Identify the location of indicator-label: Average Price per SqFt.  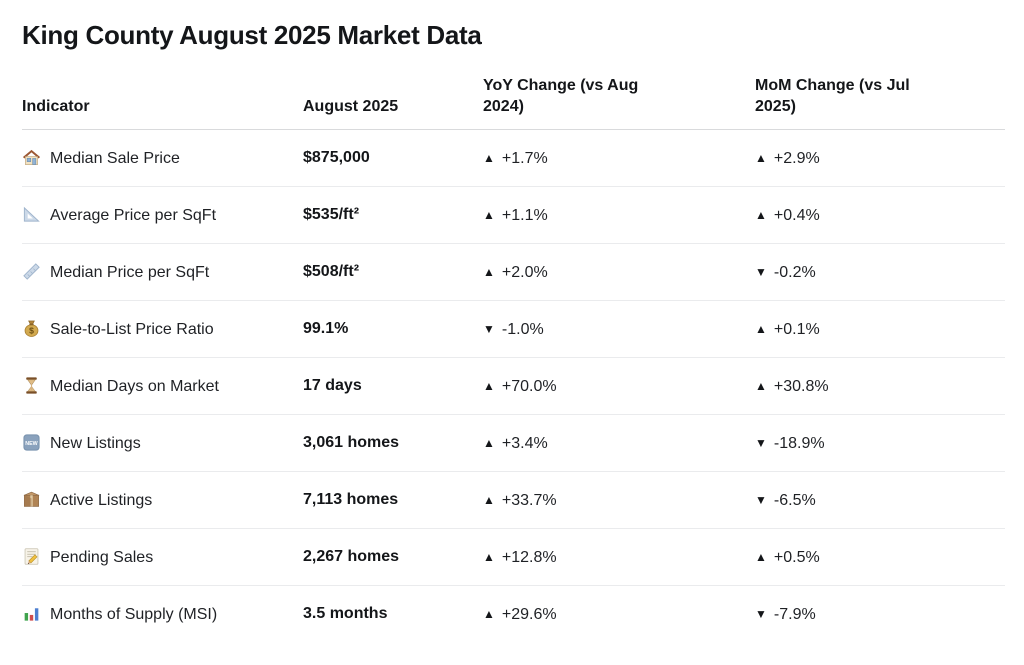
(133, 215).